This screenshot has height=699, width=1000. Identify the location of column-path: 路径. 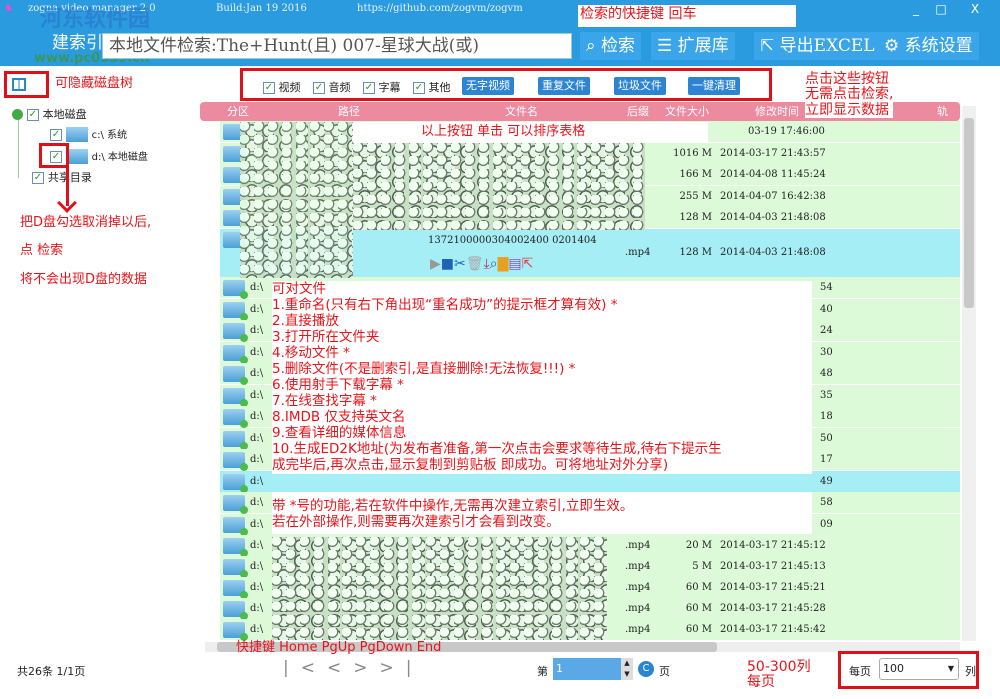
(349, 111).